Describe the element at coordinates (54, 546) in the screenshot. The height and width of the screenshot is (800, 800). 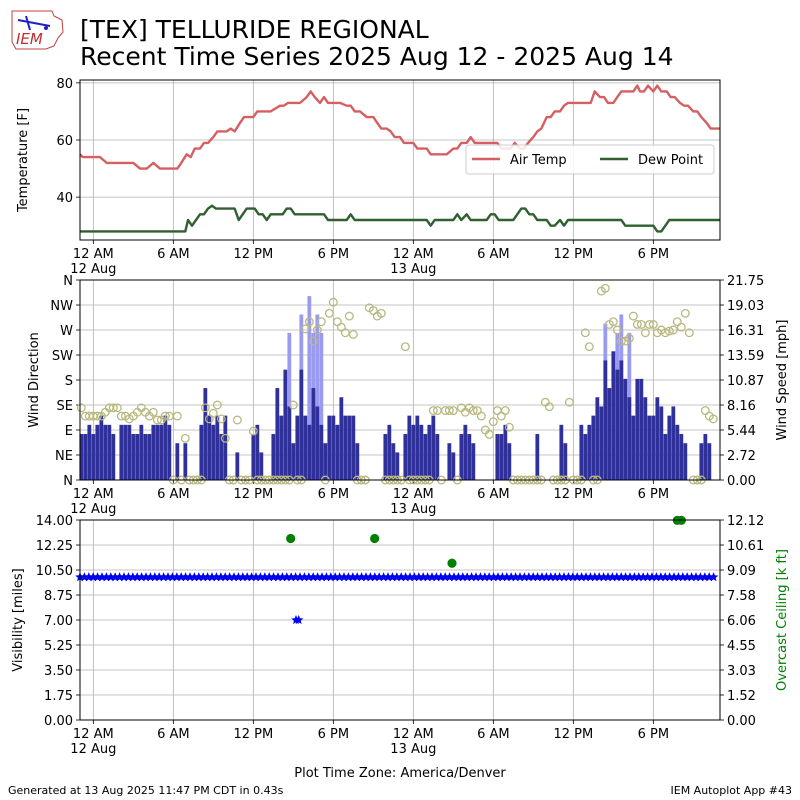
I see `y-tick-label: 12.25` at that location.